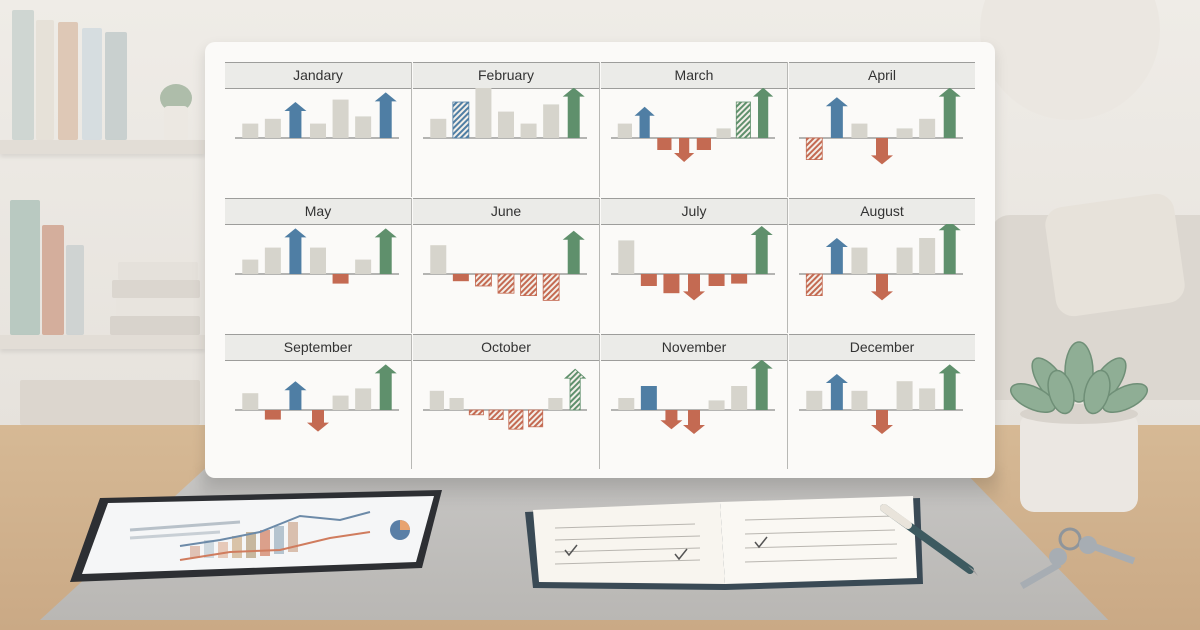 The image size is (1200, 630). Describe the element at coordinates (1115, 255) in the screenshot. I see `pillow` at that location.